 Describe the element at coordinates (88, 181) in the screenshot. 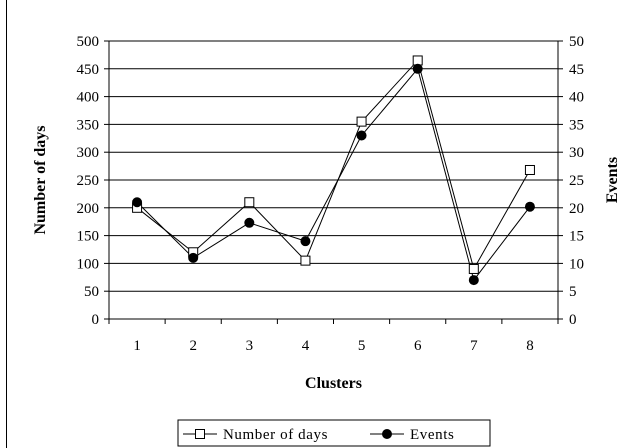

I see `y-left-tick-label: 250` at that location.